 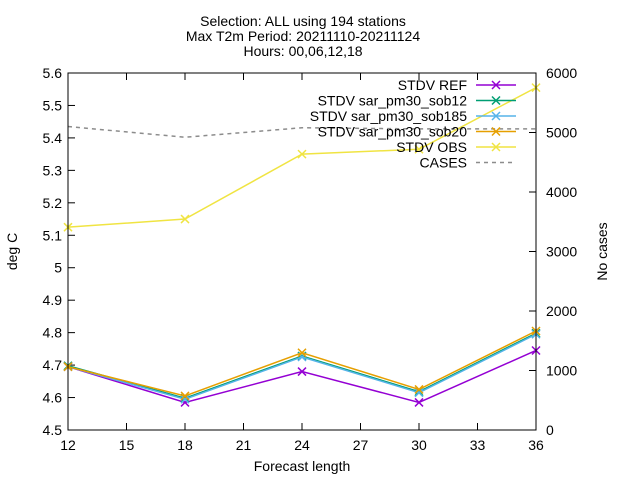 I want to click on x-tick-label: 36, so click(x=536, y=445).